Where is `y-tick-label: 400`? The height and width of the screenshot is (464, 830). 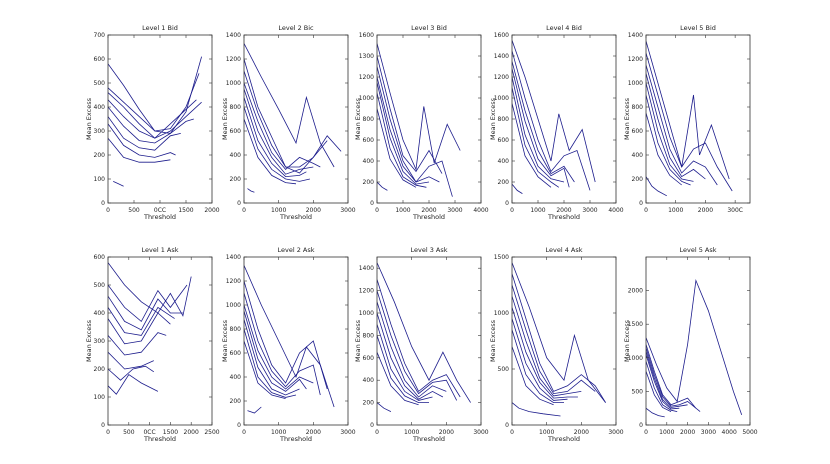
y-tick-label: 400 is located at coordinates (100, 313).